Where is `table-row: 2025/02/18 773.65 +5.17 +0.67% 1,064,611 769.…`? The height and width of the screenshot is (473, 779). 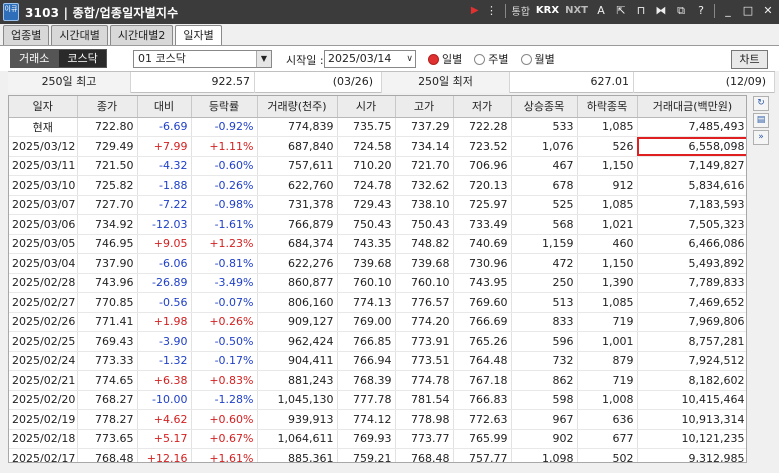 table-row: 2025/02/18 773.65 +5.17 +0.67% 1,064,611 769.… is located at coordinates (377, 439).